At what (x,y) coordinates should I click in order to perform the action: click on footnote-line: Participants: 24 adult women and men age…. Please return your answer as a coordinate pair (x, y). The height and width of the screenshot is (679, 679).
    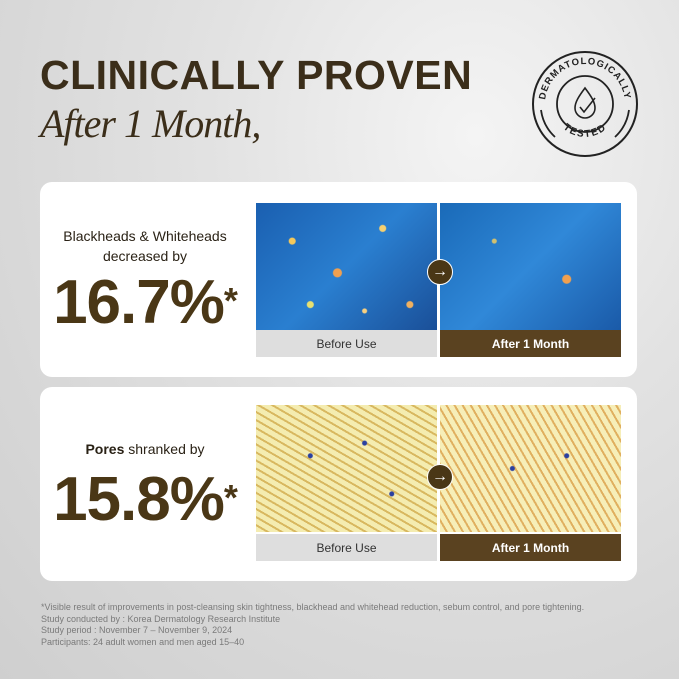
    Looking at the image, I should click on (143, 641).